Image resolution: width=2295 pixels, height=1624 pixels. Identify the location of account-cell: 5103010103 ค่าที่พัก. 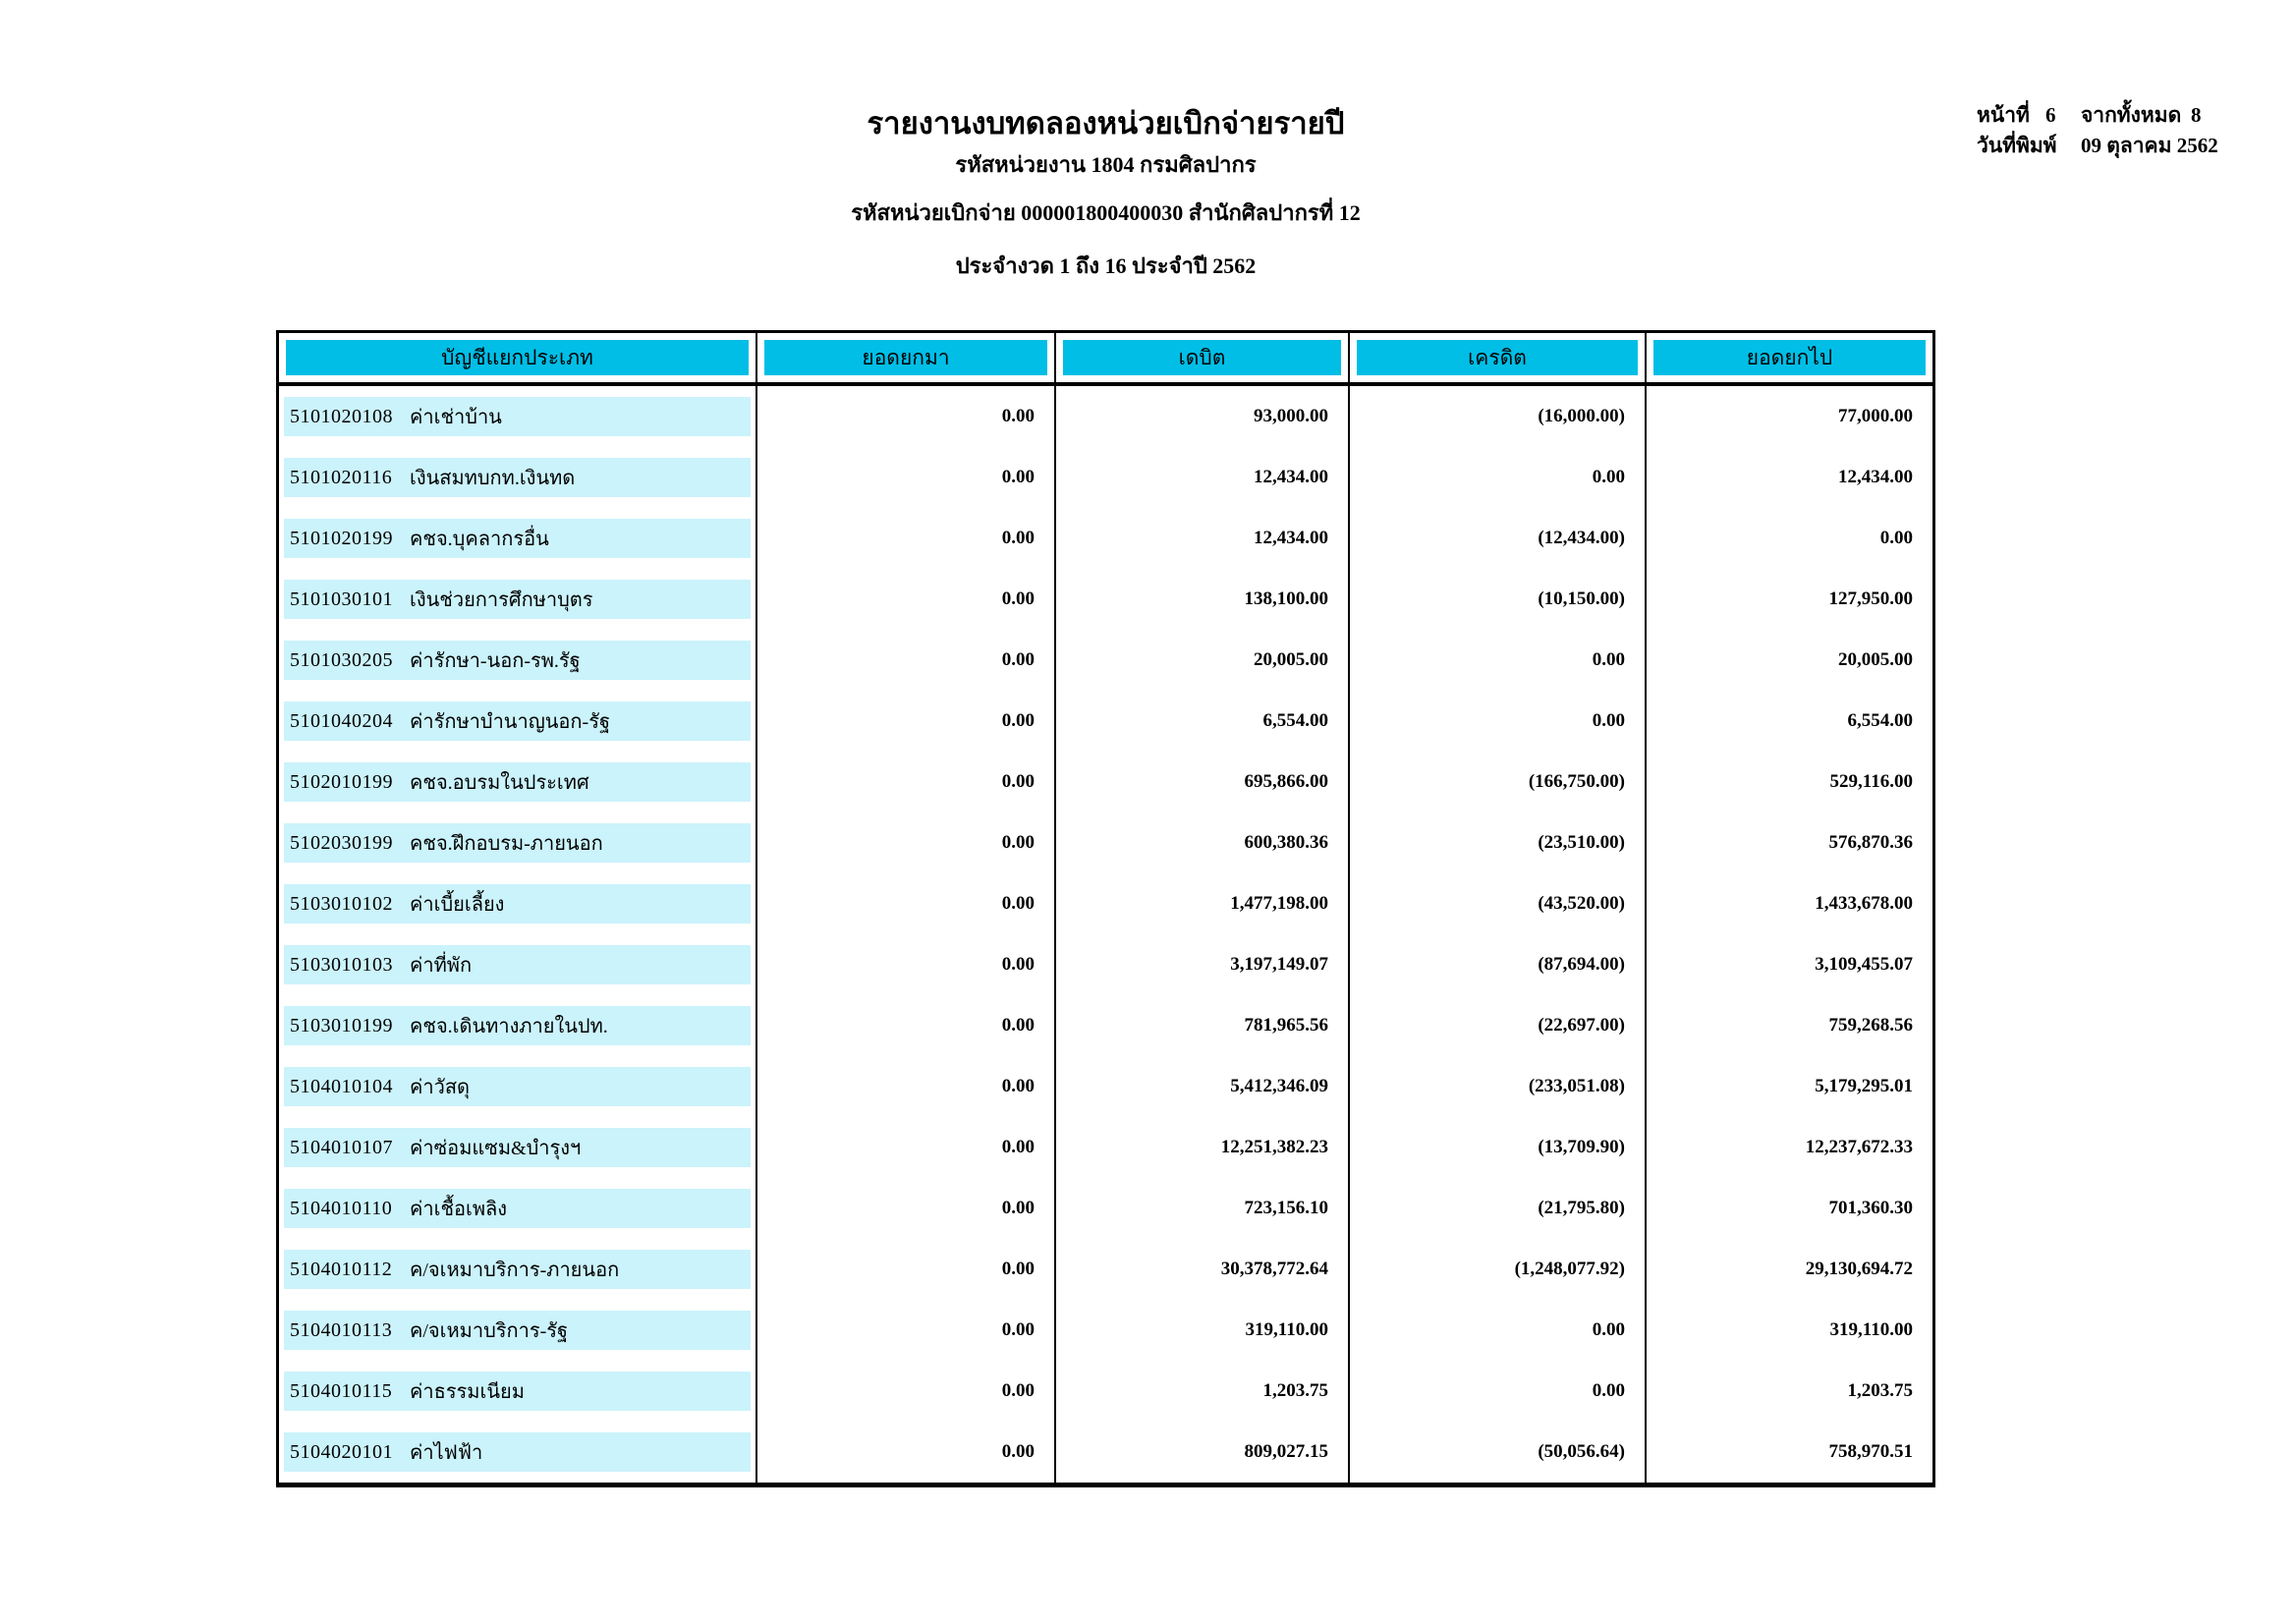
(518, 964).